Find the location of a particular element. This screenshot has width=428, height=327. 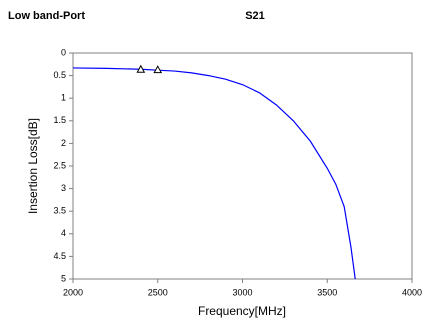

y-axis-label: Insertion Loss[dB] is located at coordinates (33, 166).